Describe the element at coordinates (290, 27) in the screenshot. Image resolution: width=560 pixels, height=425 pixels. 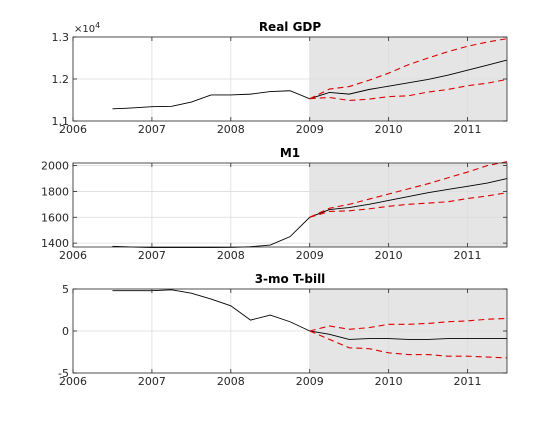
I see `panel-title: Real GDP` at that location.